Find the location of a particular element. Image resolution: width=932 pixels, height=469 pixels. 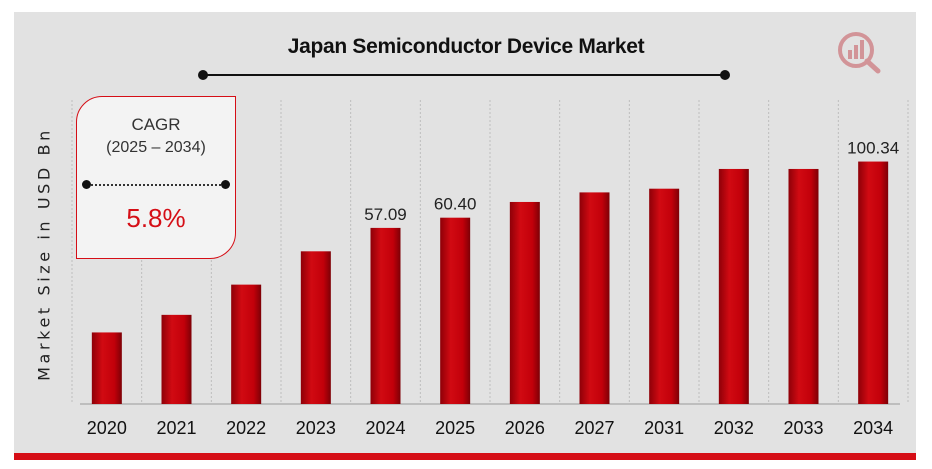

title-underline-left-dot is located at coordinates (203, 75).